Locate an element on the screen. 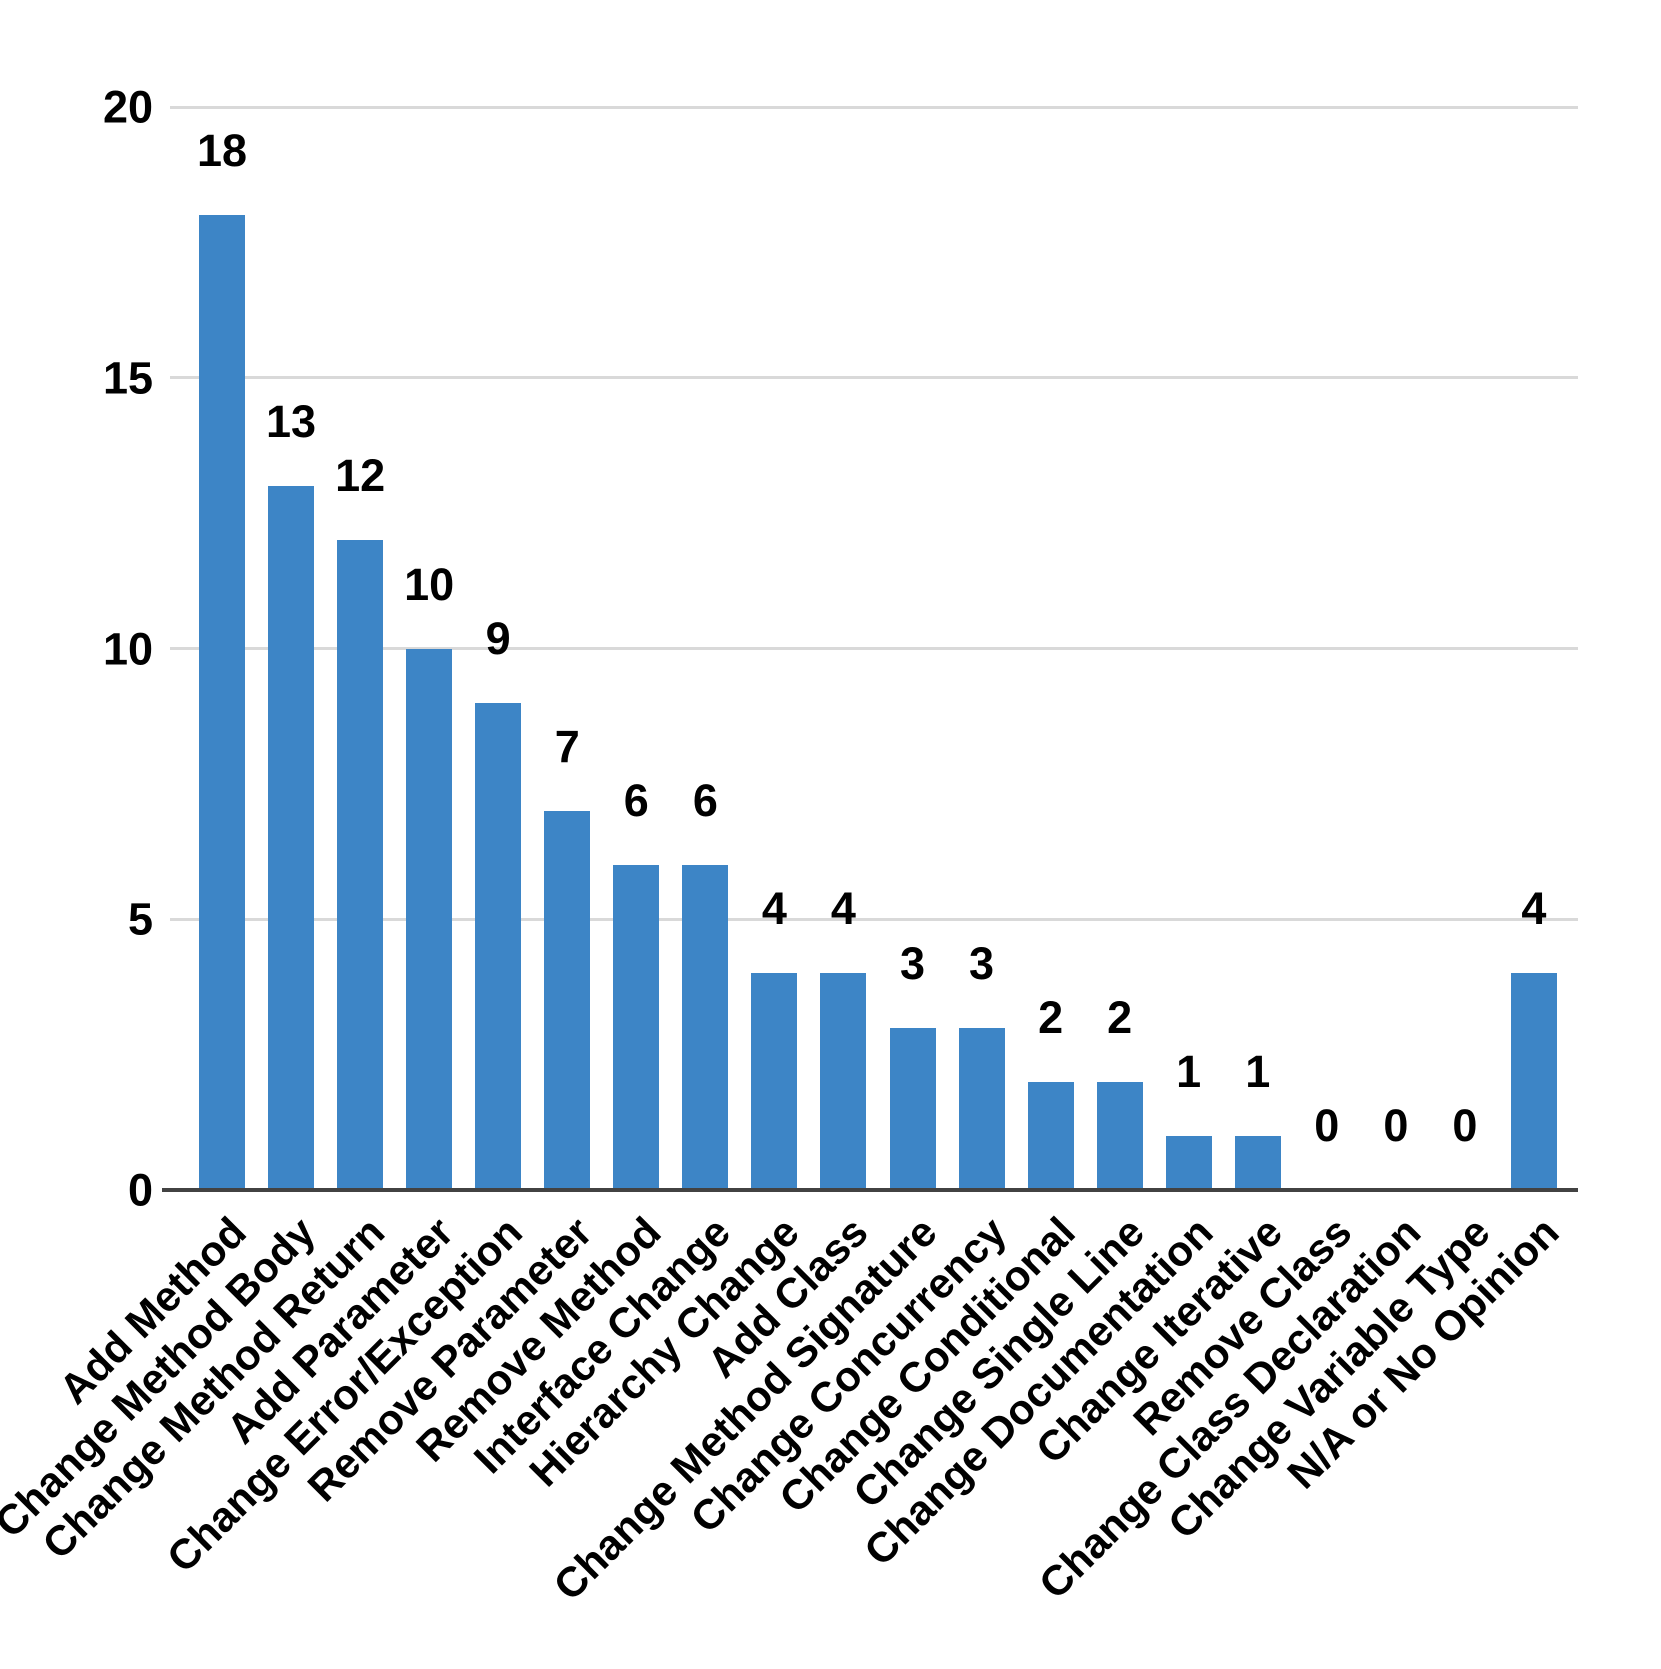  bar-value-label: 18 is located at coordinates (222, 151).